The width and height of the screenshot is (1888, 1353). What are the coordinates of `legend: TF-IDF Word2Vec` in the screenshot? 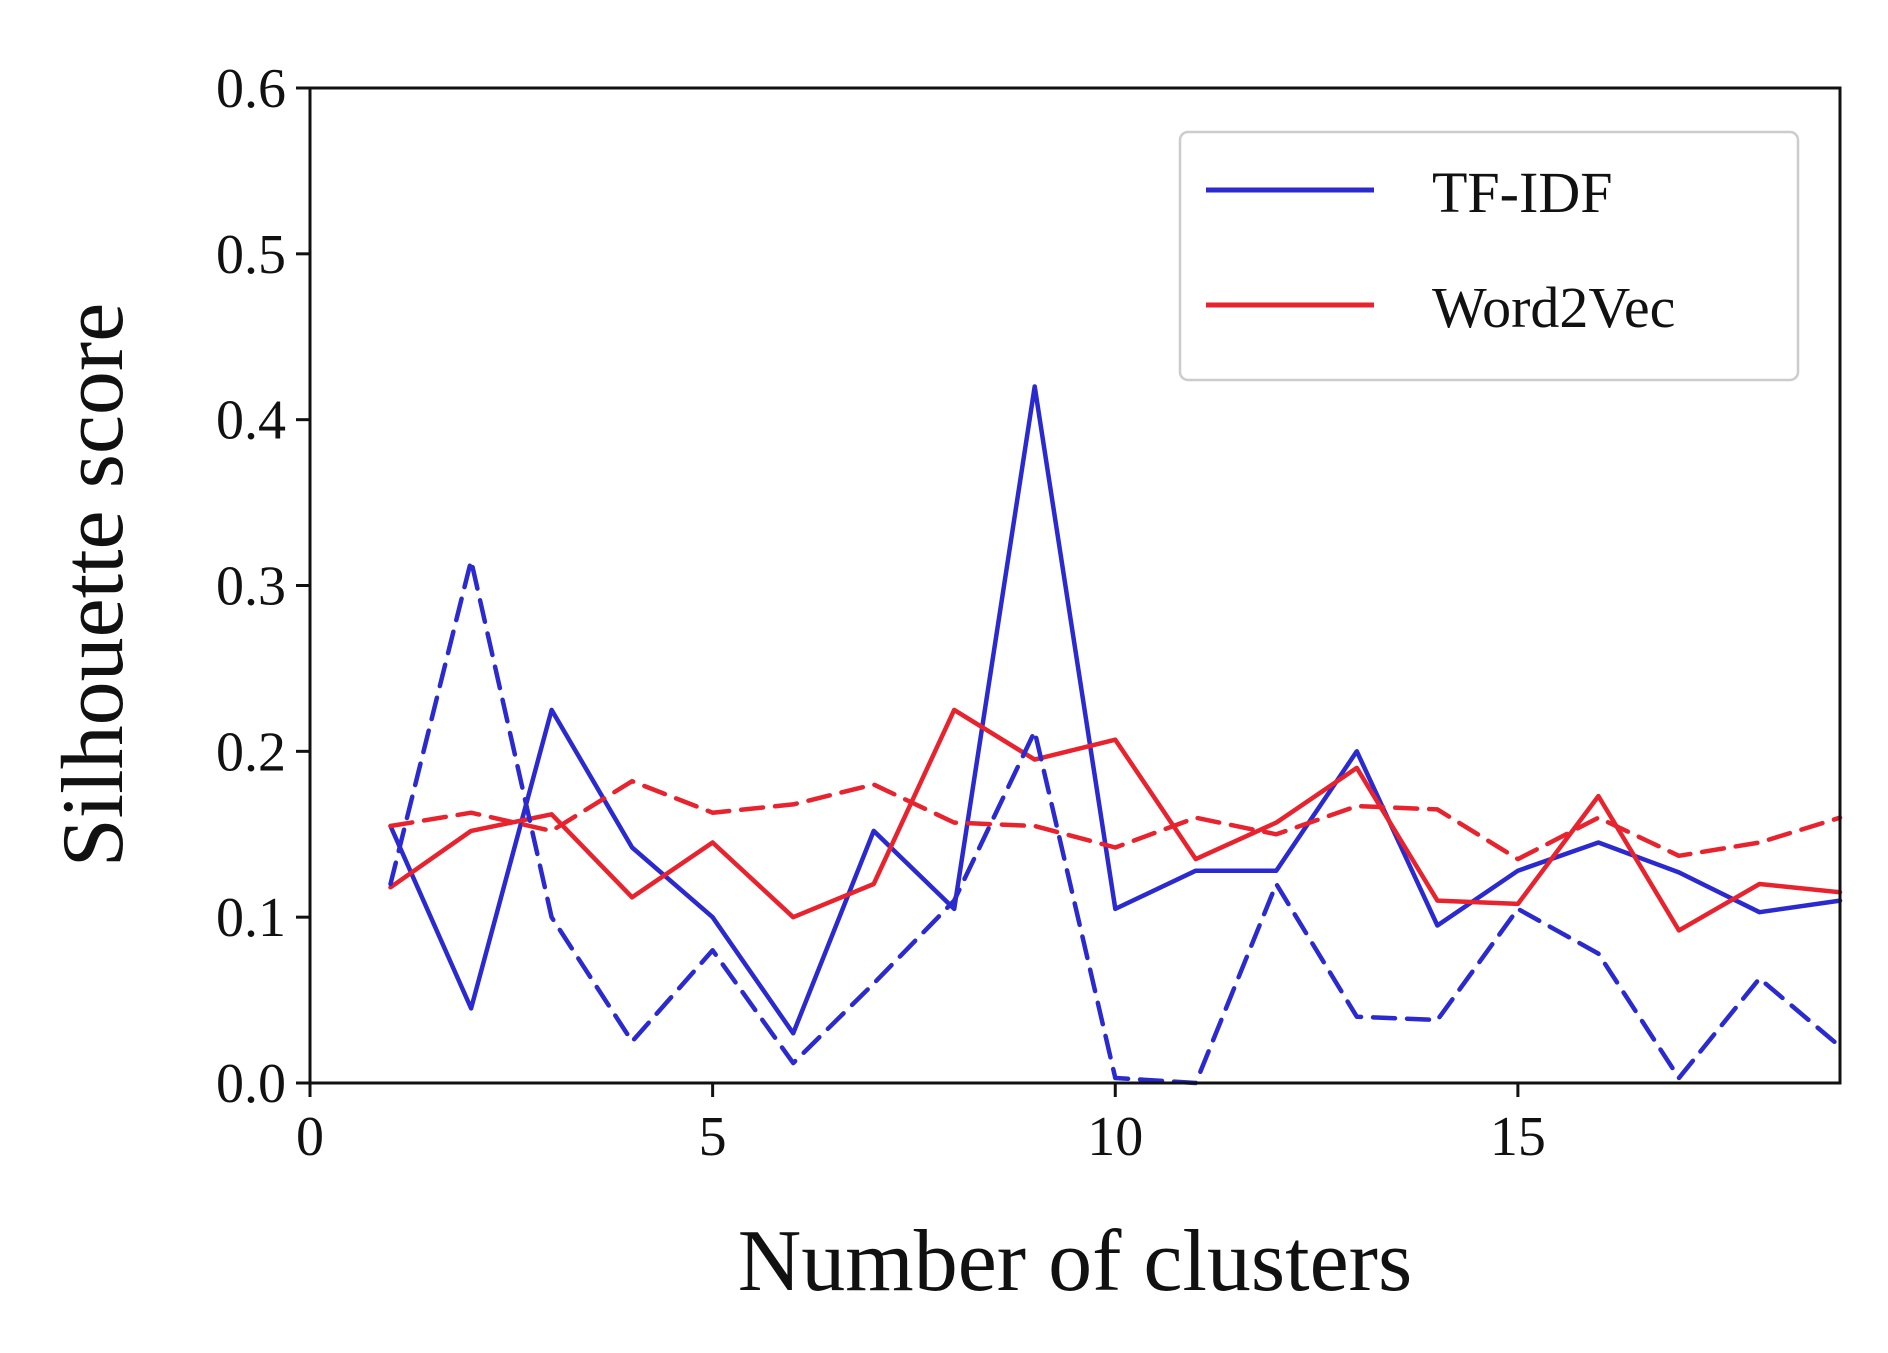 It's located at (1489, 256).